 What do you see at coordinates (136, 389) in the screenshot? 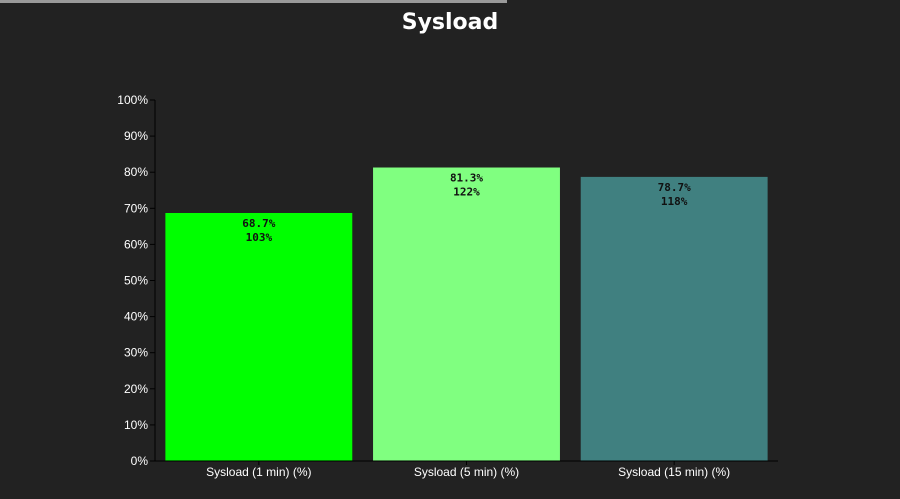
I see `y-tick-label: 20%` at bounding box center [136, 389].